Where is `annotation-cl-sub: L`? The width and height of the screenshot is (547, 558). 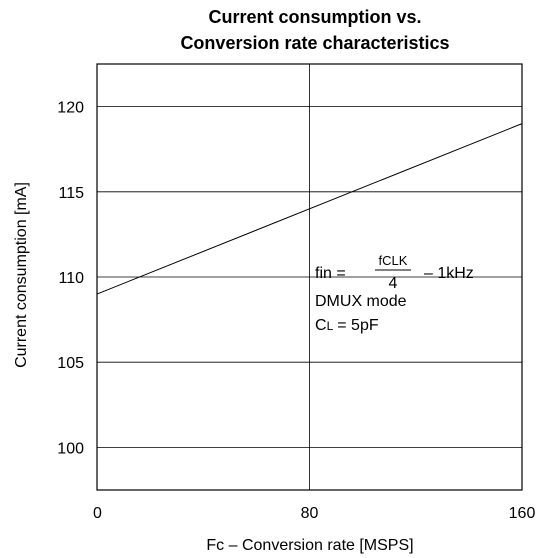
annotation-cl-sub: L is located at coordinates (330, 326).